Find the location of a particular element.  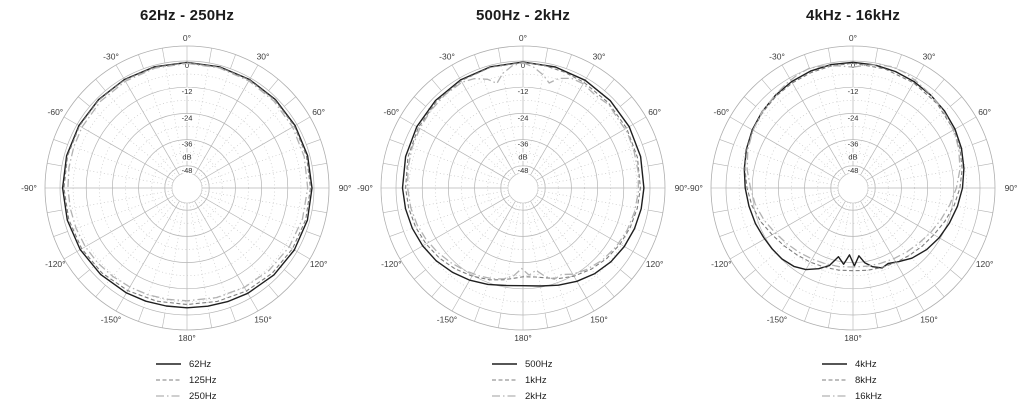

legend-label: 125Hz is located at coordinates (203, 380).